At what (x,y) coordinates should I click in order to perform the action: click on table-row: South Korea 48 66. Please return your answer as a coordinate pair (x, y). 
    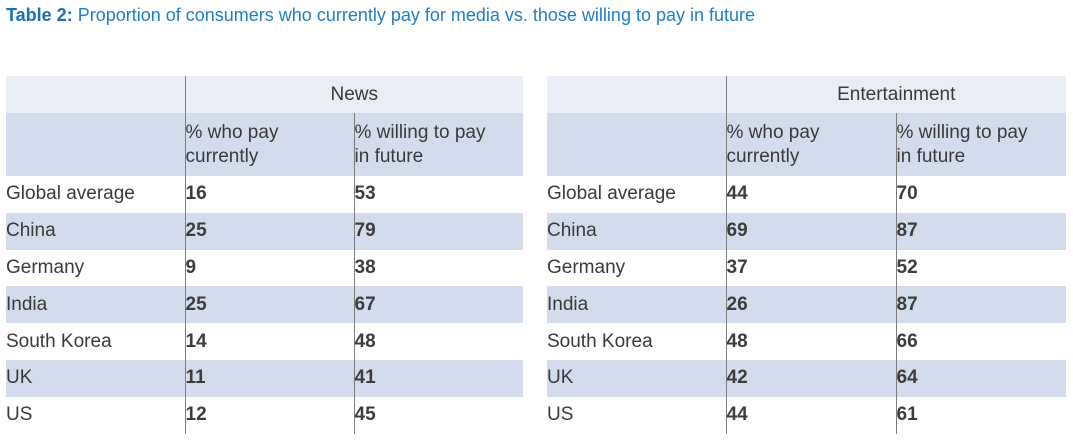
    Looking at the image, I should click on (807, 341).